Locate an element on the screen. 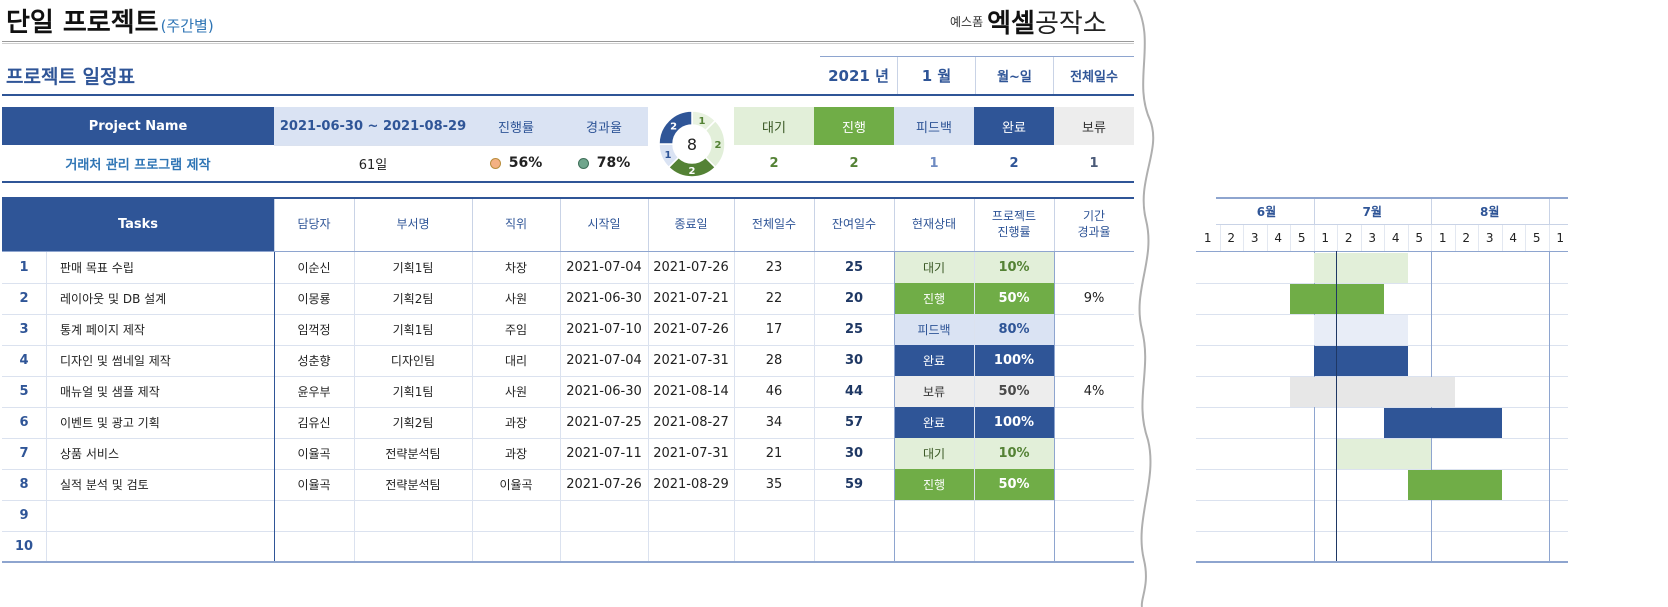 This screenshot has height=607, width=1668. column-header-owner: 담당자 is located at coordinates (314, 224).